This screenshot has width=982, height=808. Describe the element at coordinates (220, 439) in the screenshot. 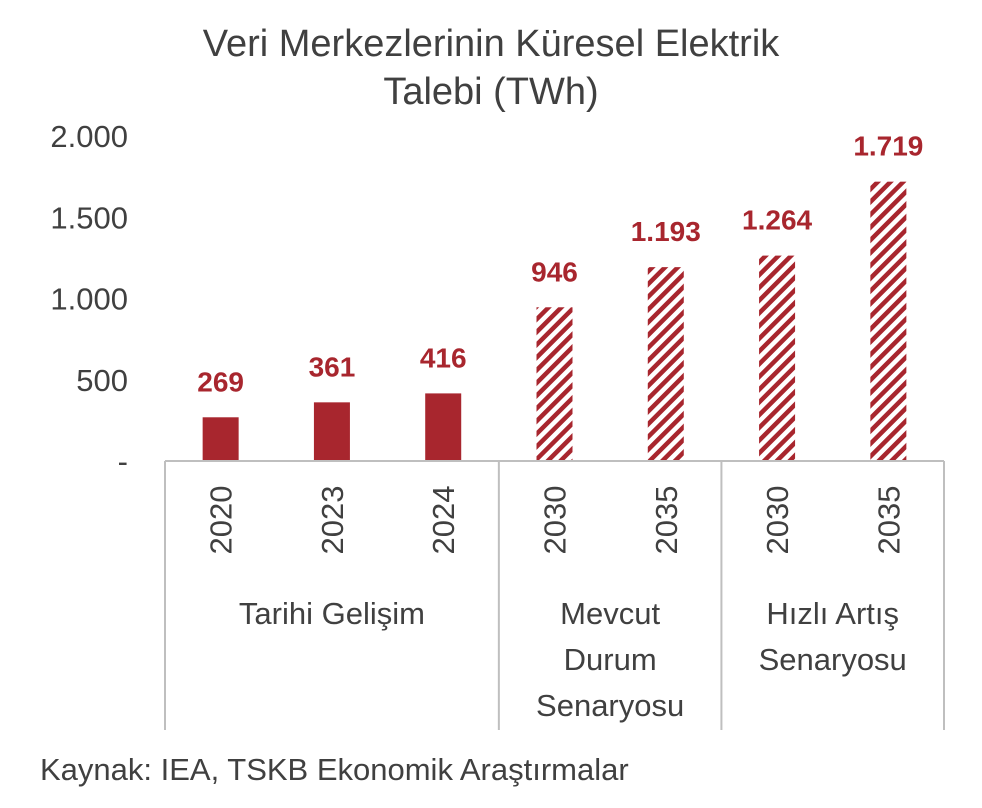

I see `bar-2020` at that location.